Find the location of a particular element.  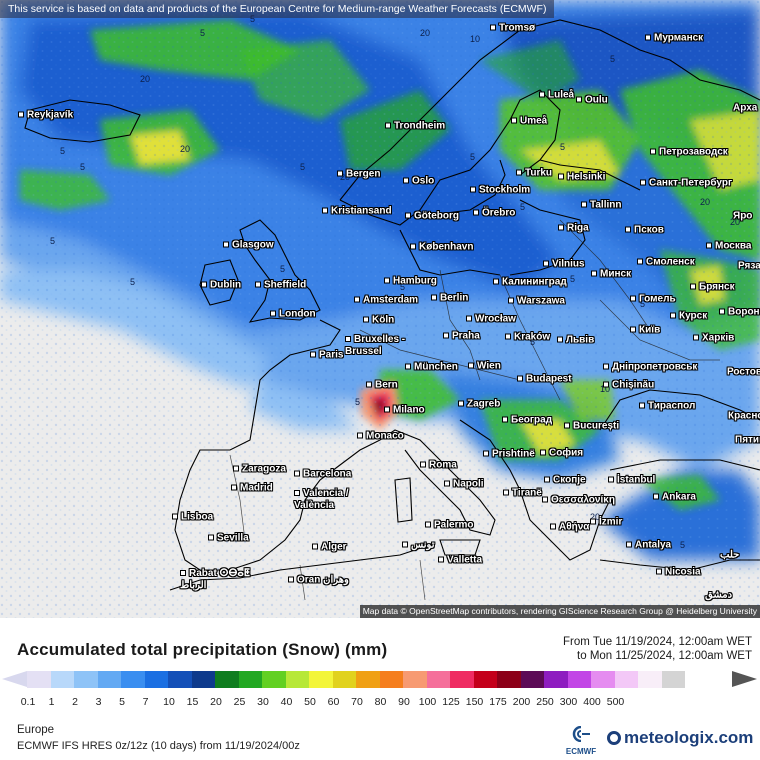

city-label: Berlin is located at coordinates (449, 298).